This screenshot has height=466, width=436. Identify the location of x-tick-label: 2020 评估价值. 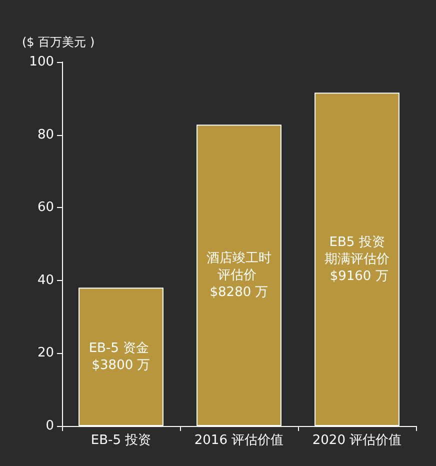
(357, 440).